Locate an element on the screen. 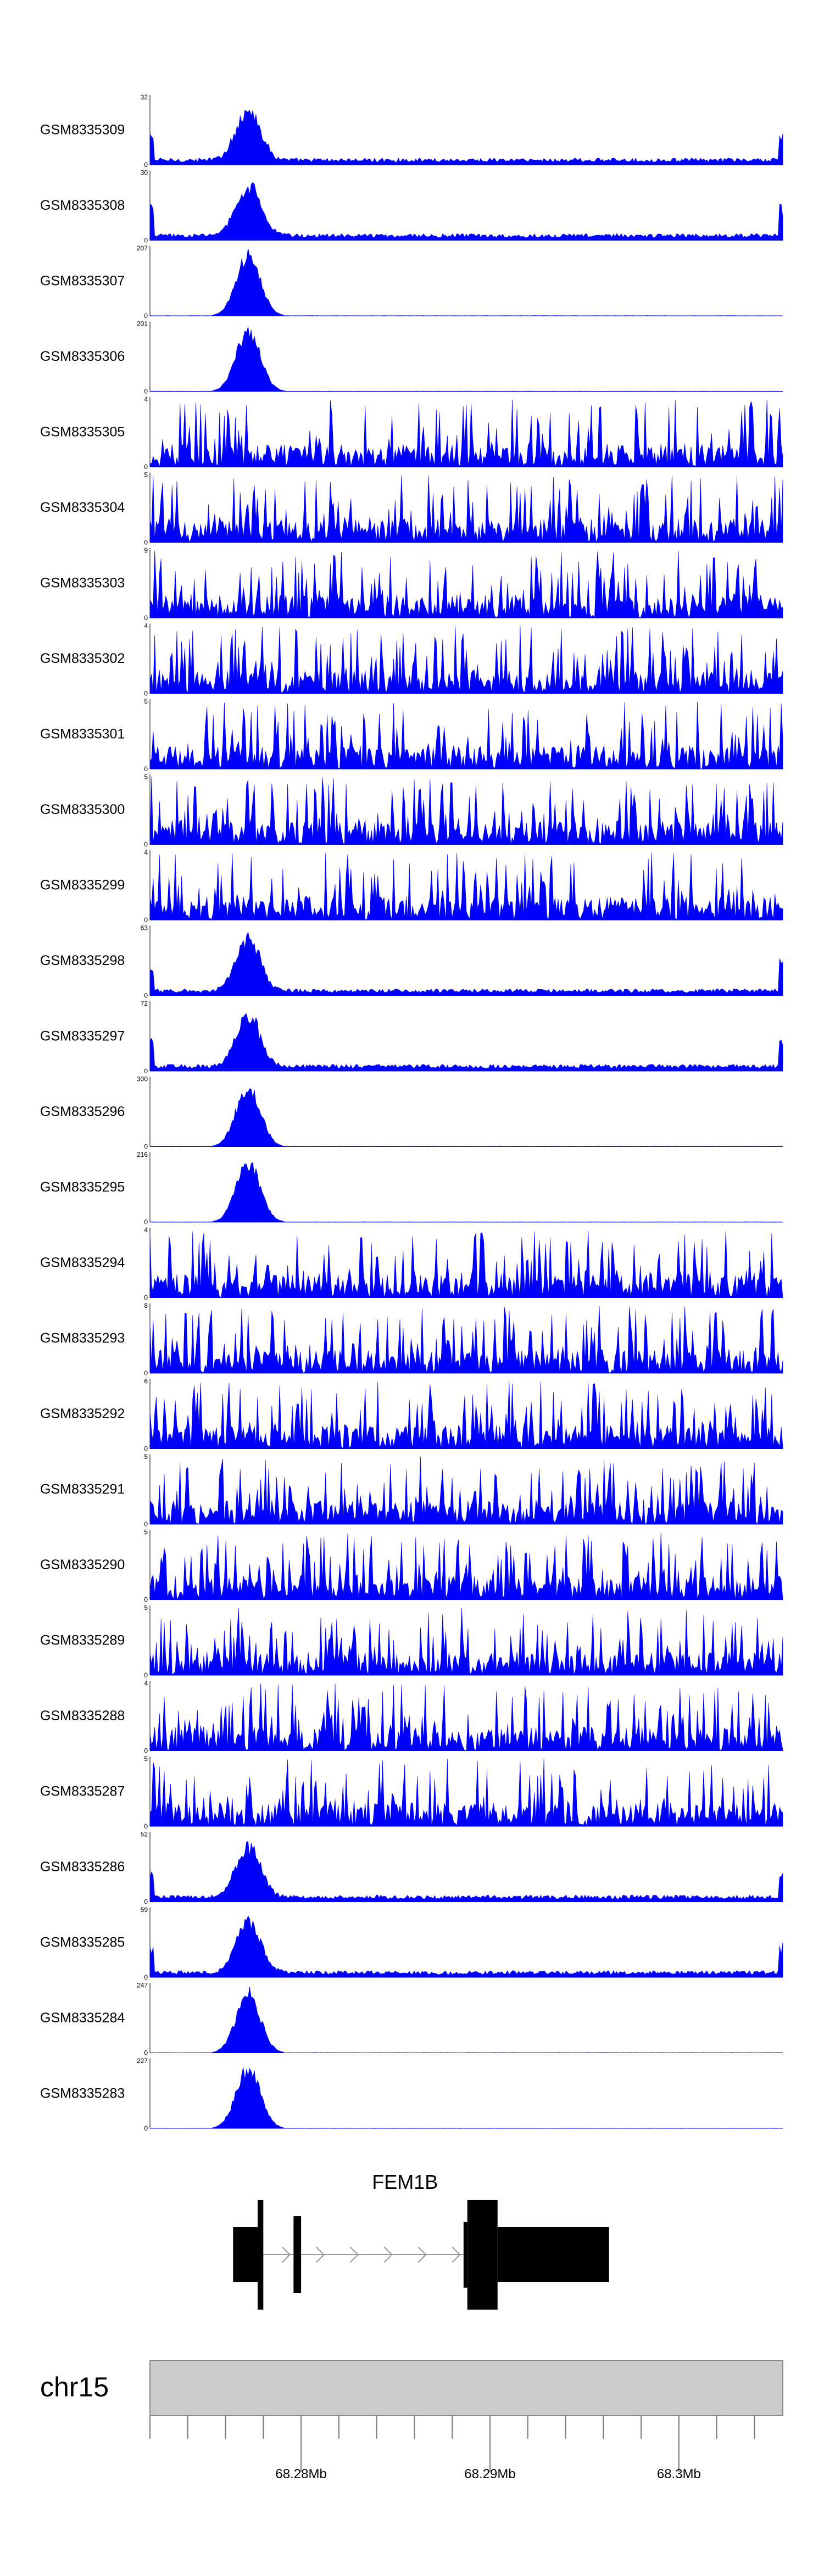 The width and height of the screenshot is (824, 2576). y-max-label: 32 is located at coordinates (144, 97).